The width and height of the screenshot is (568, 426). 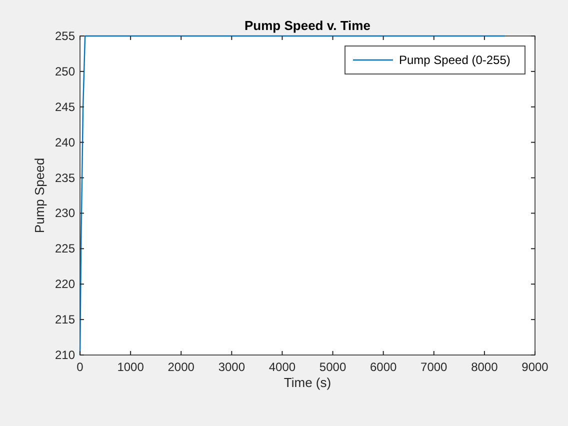 I want to click on x-tick-label: 0, so click(x=80, y=367).